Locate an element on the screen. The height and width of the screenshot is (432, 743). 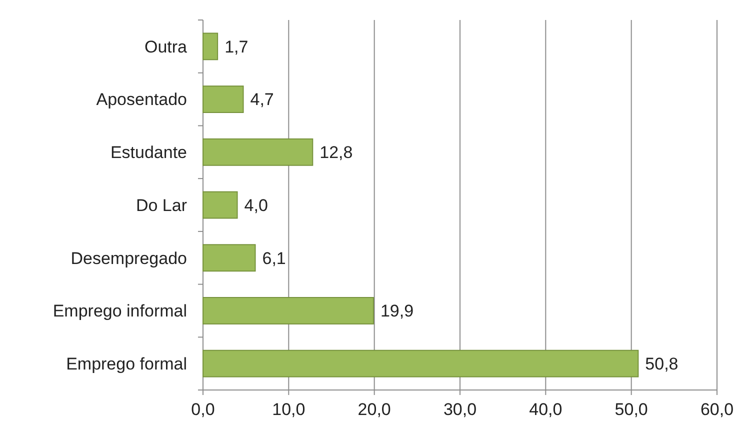
data-label: 1,7 is located at coordinates (236, 46).